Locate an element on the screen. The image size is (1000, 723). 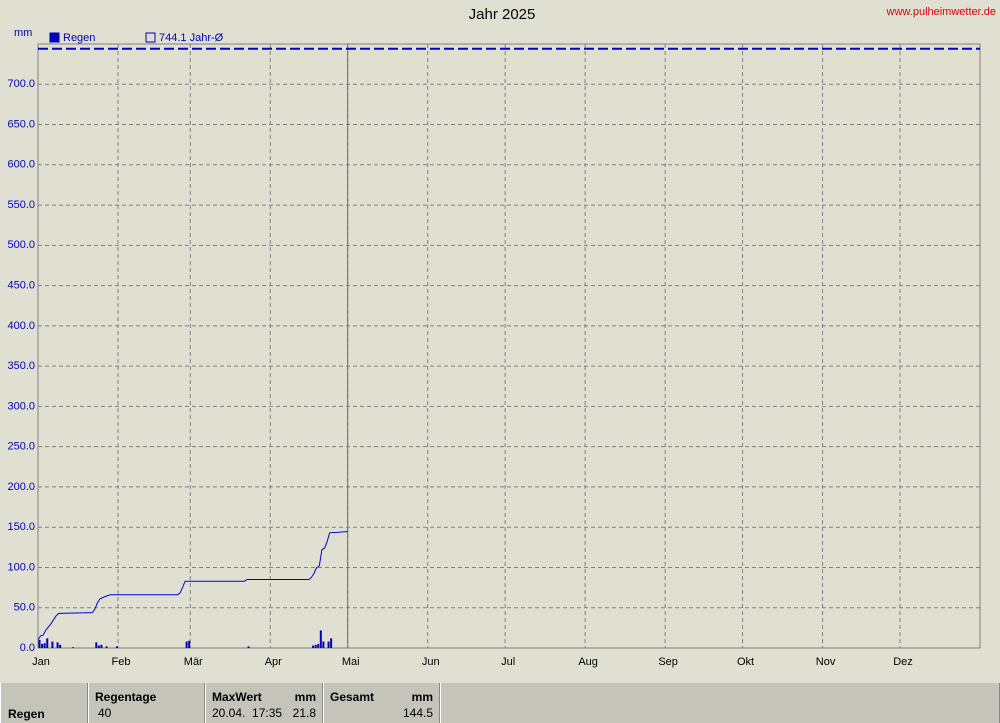
y-tick-label: 650.0 is located at coordinates (21, 124).